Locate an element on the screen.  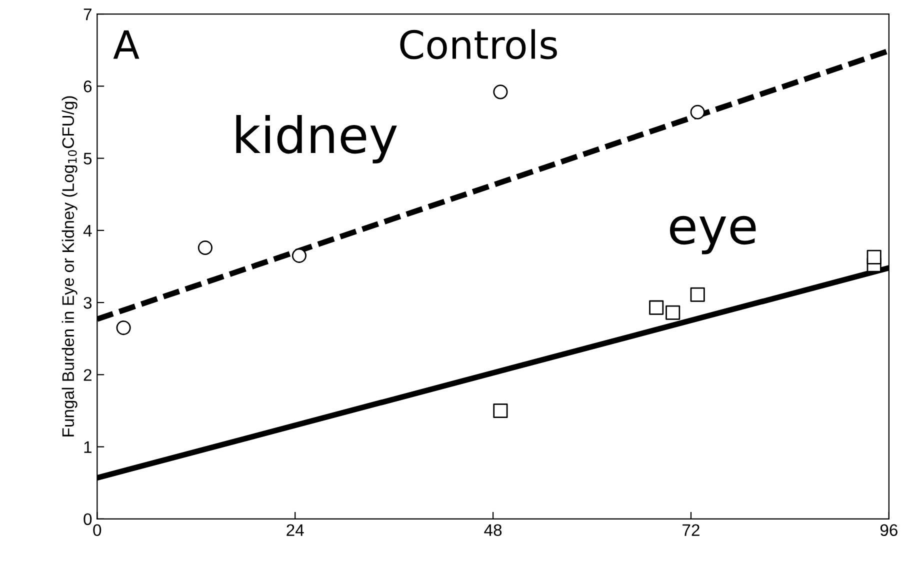
annotation: eye is located at coordinates (713, 235).